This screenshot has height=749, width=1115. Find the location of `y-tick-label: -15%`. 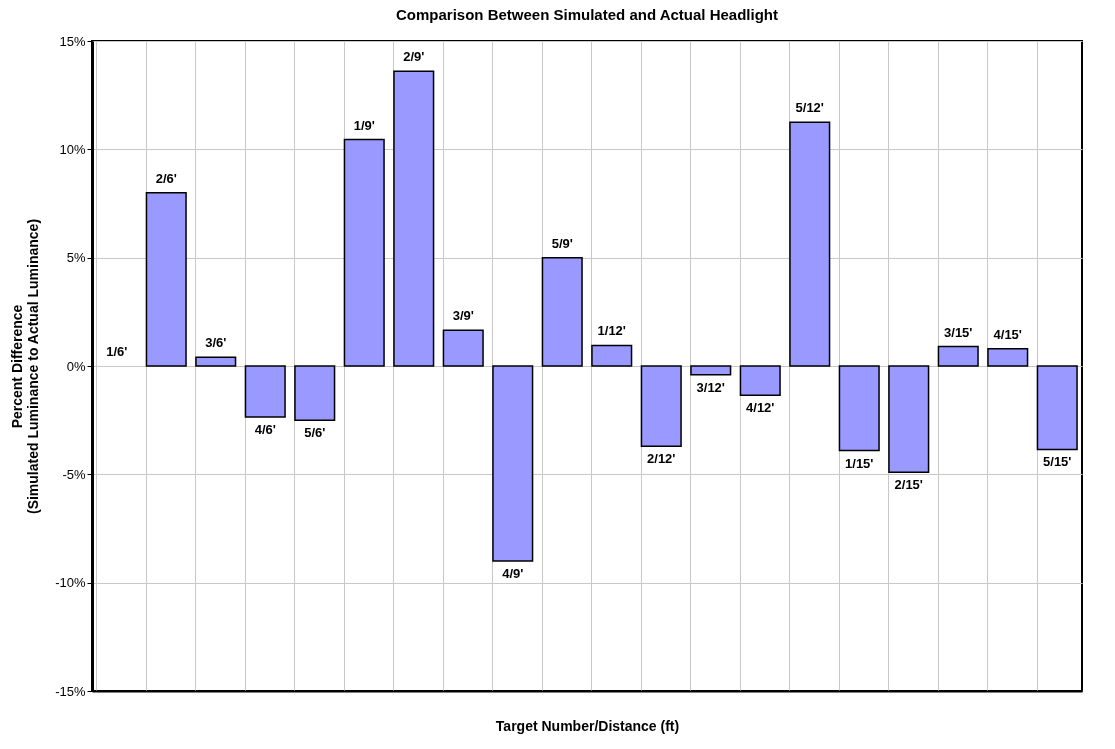

y-tick-label: -15% is located at coordinates (70, 691).